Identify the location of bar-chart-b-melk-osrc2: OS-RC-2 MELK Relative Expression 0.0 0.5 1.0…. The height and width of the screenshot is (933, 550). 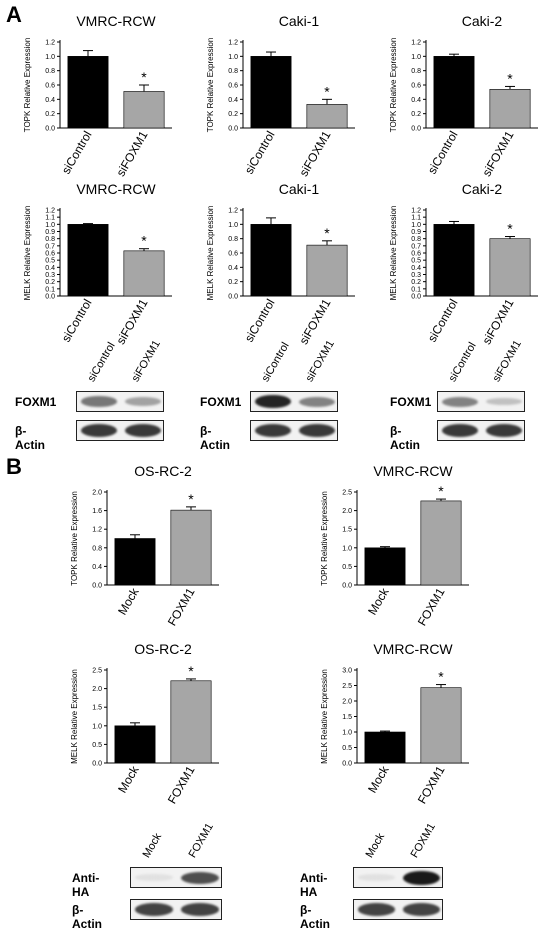
(144, 723).